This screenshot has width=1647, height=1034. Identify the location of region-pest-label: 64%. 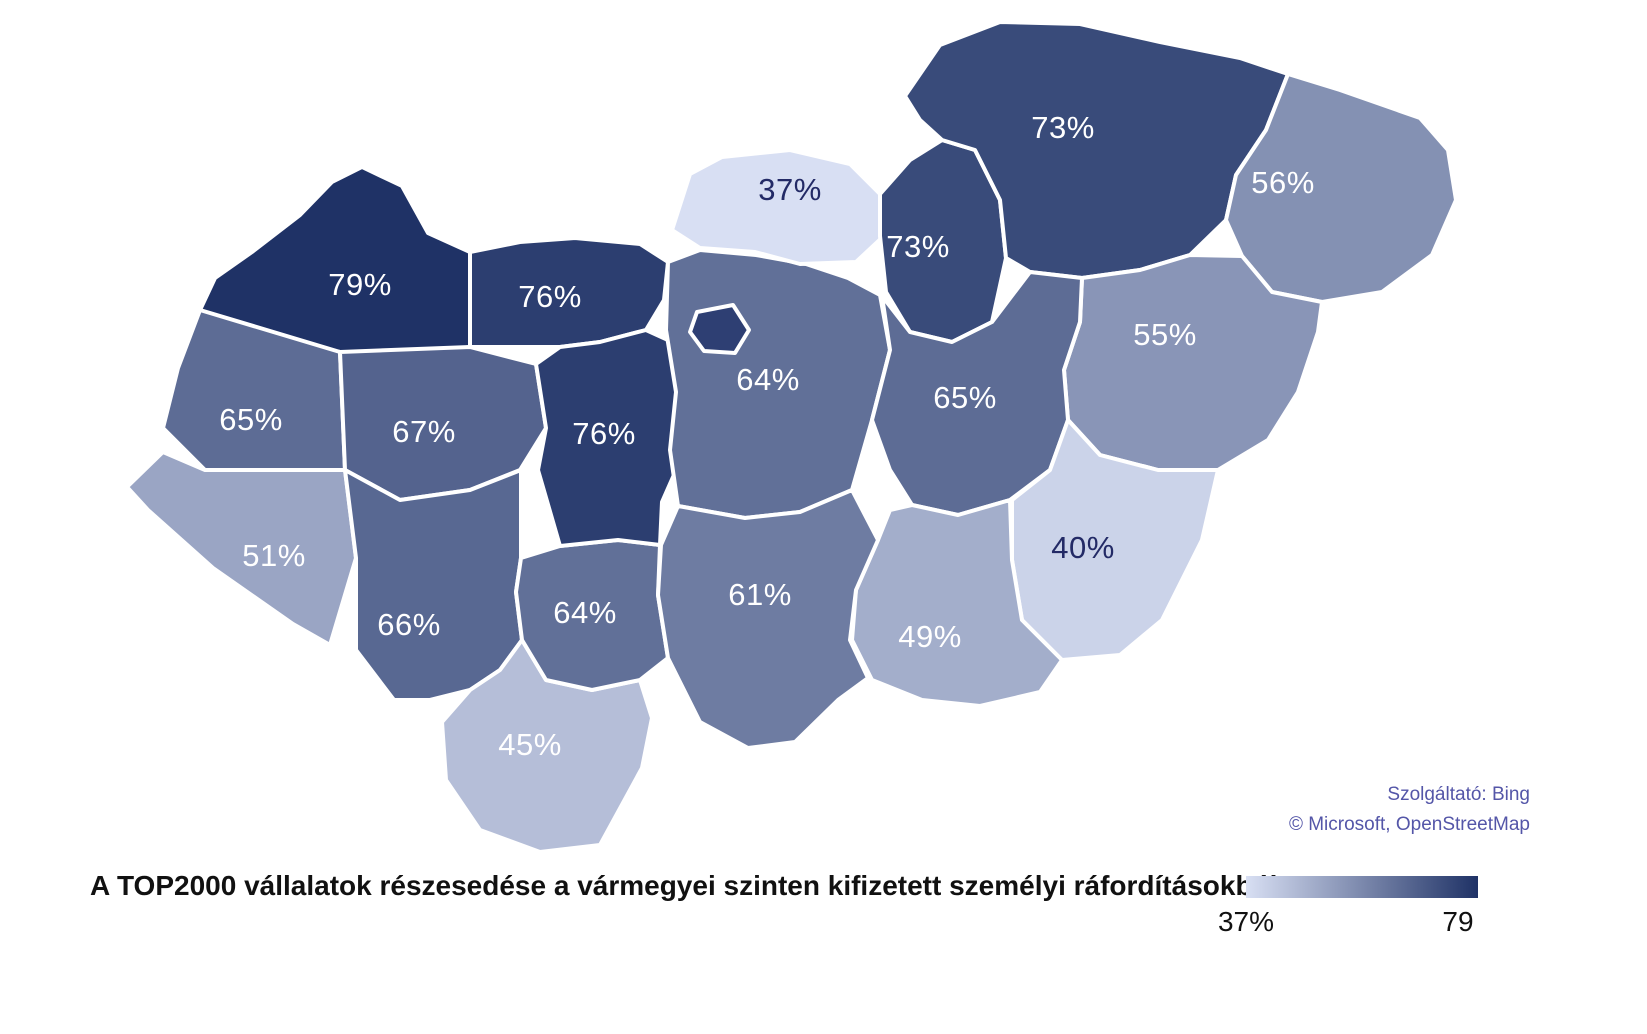
(768, 379).